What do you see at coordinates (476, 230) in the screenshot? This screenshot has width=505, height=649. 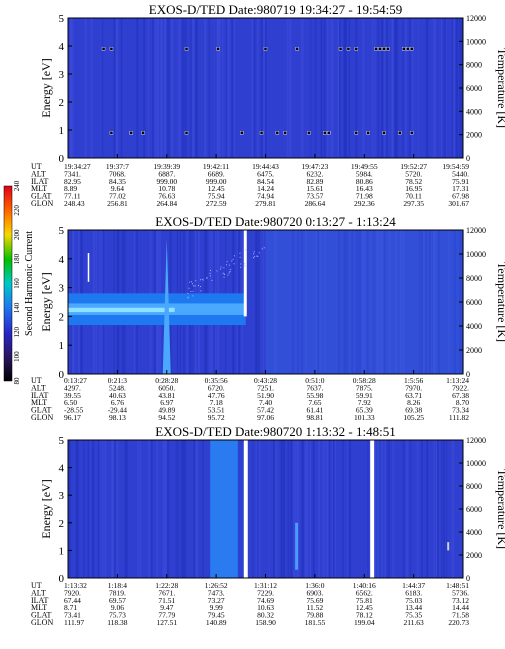 I see `y2-tick-label: 12000` at bounding box center [476, 230].